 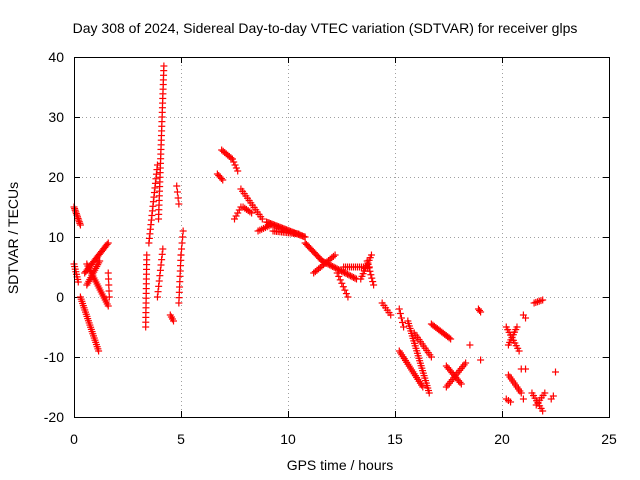 What do you see at coordinates (502, 439) in the screenshot?
I see `x-tick-label: 20` at bounding box center [502, 439].